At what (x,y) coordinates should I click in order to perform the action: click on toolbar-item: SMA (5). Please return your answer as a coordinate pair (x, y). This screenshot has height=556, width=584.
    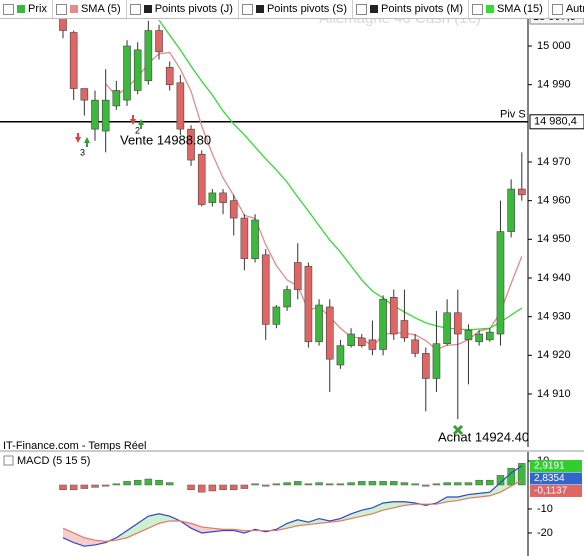
    Looking at the image, I should click on (90, 9).